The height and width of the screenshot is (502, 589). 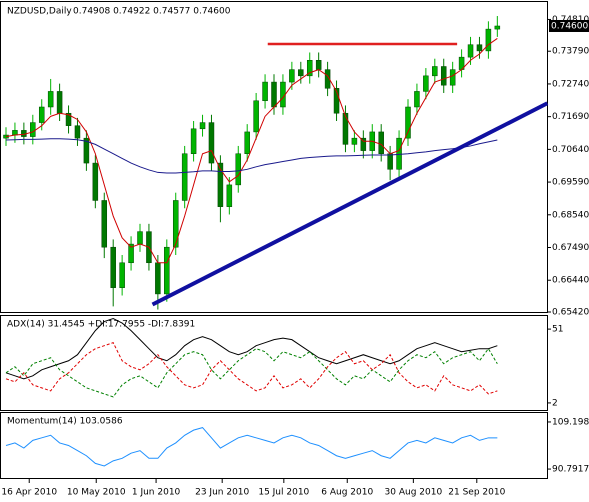 What do you see at coordinates (347, 493) in the screenshot?
I see `x-tick-label: 6 Aug 2010` at bounding box center [347, 493].